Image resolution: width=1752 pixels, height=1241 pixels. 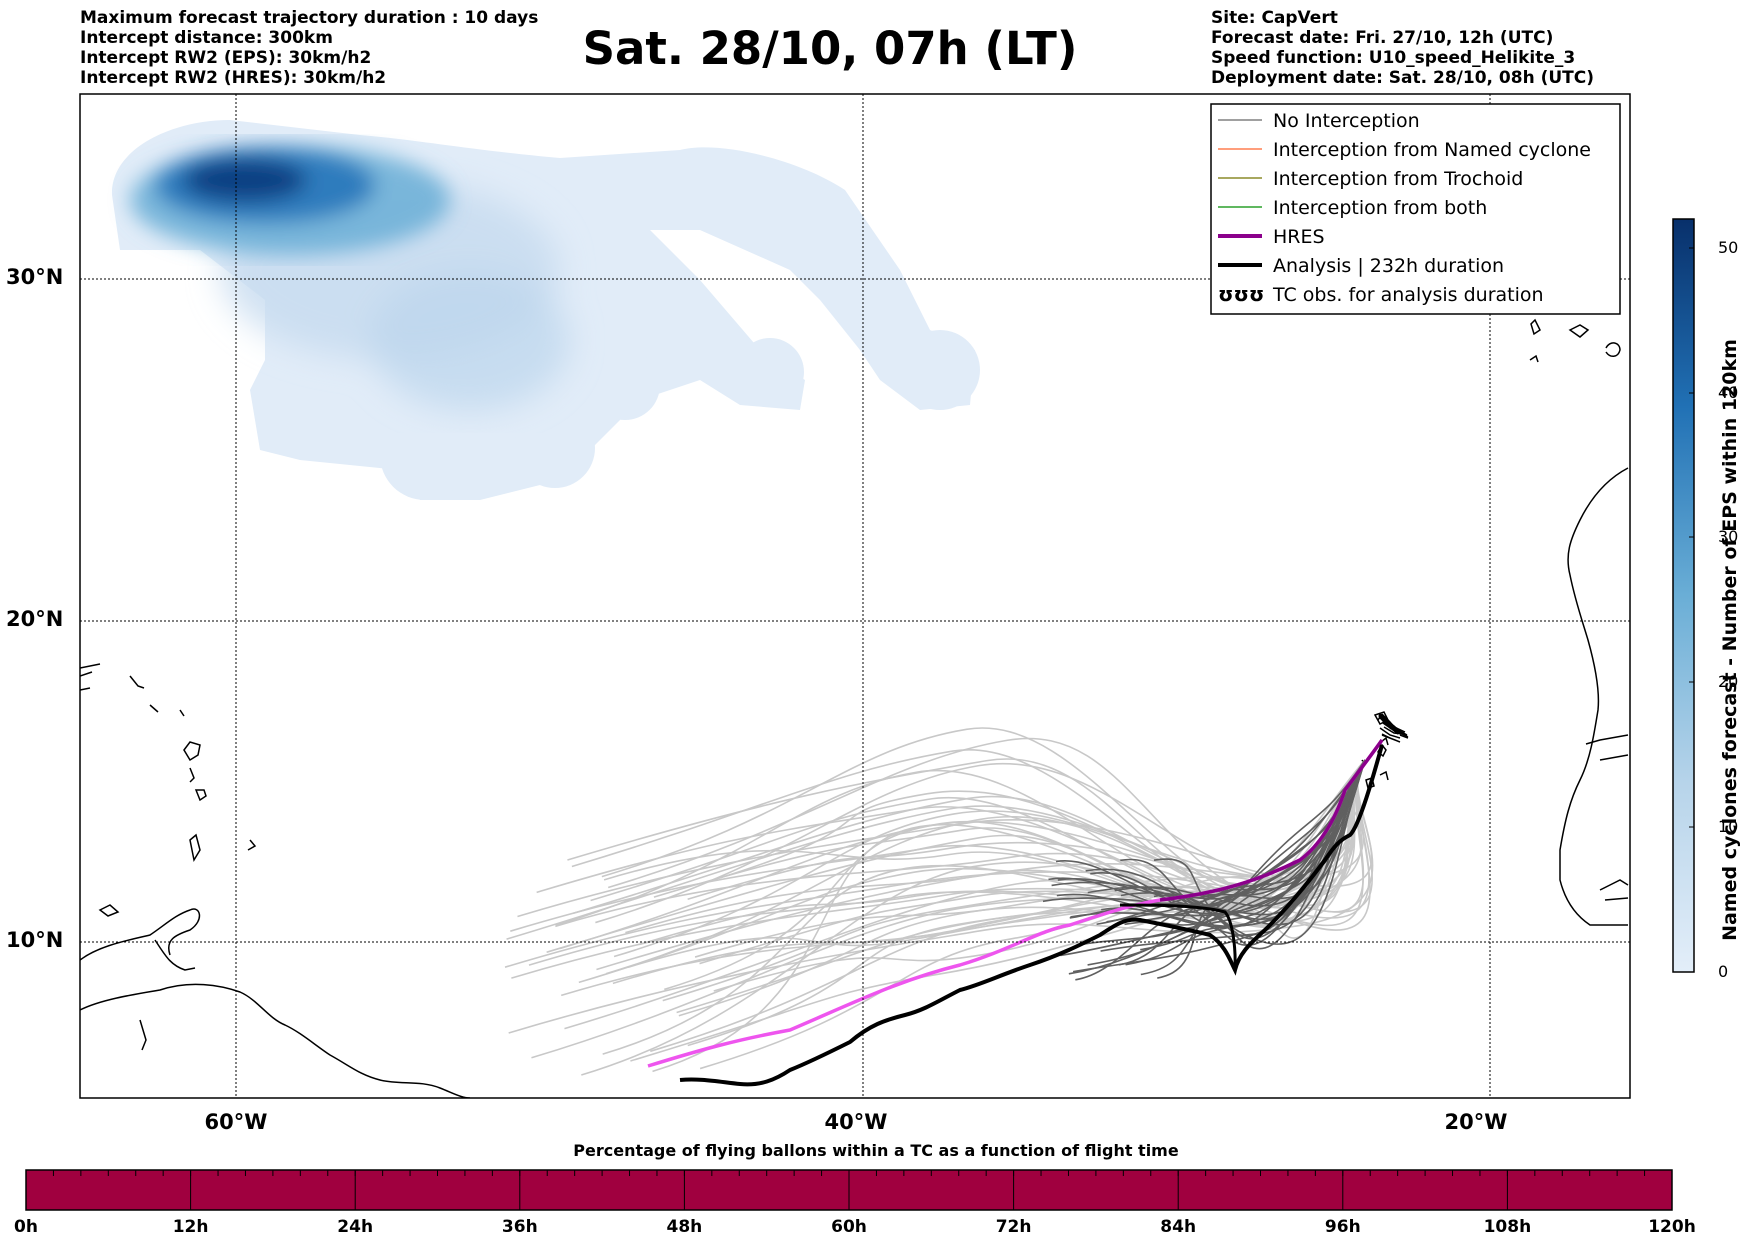 I want to click on tc-obs-symbol-icon: ʊʊʊ, so click(x=1241, y=294).